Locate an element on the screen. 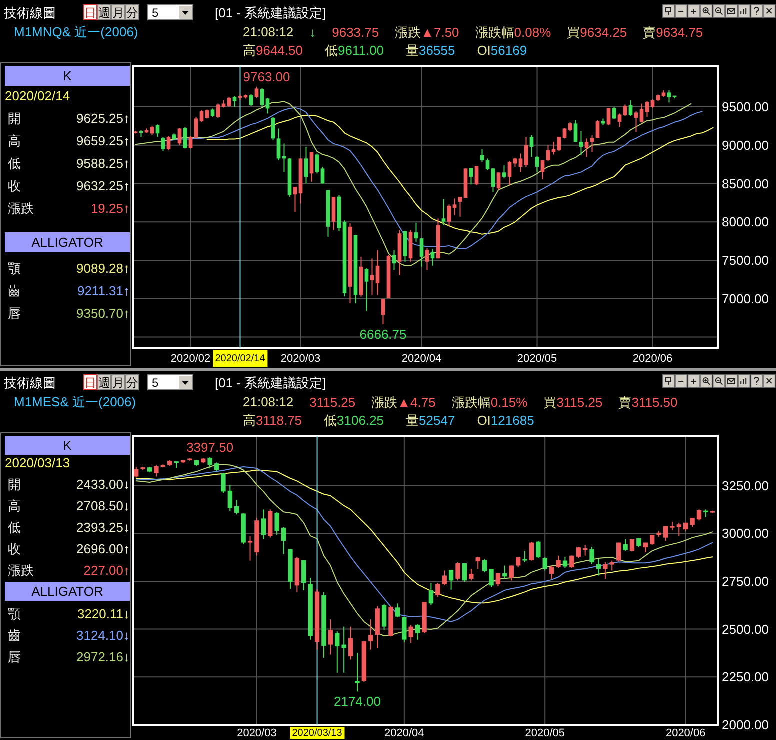 This screenshot has height=740, width=776. y-tick-label: 9000.00 is located at coordinates (745, 145).